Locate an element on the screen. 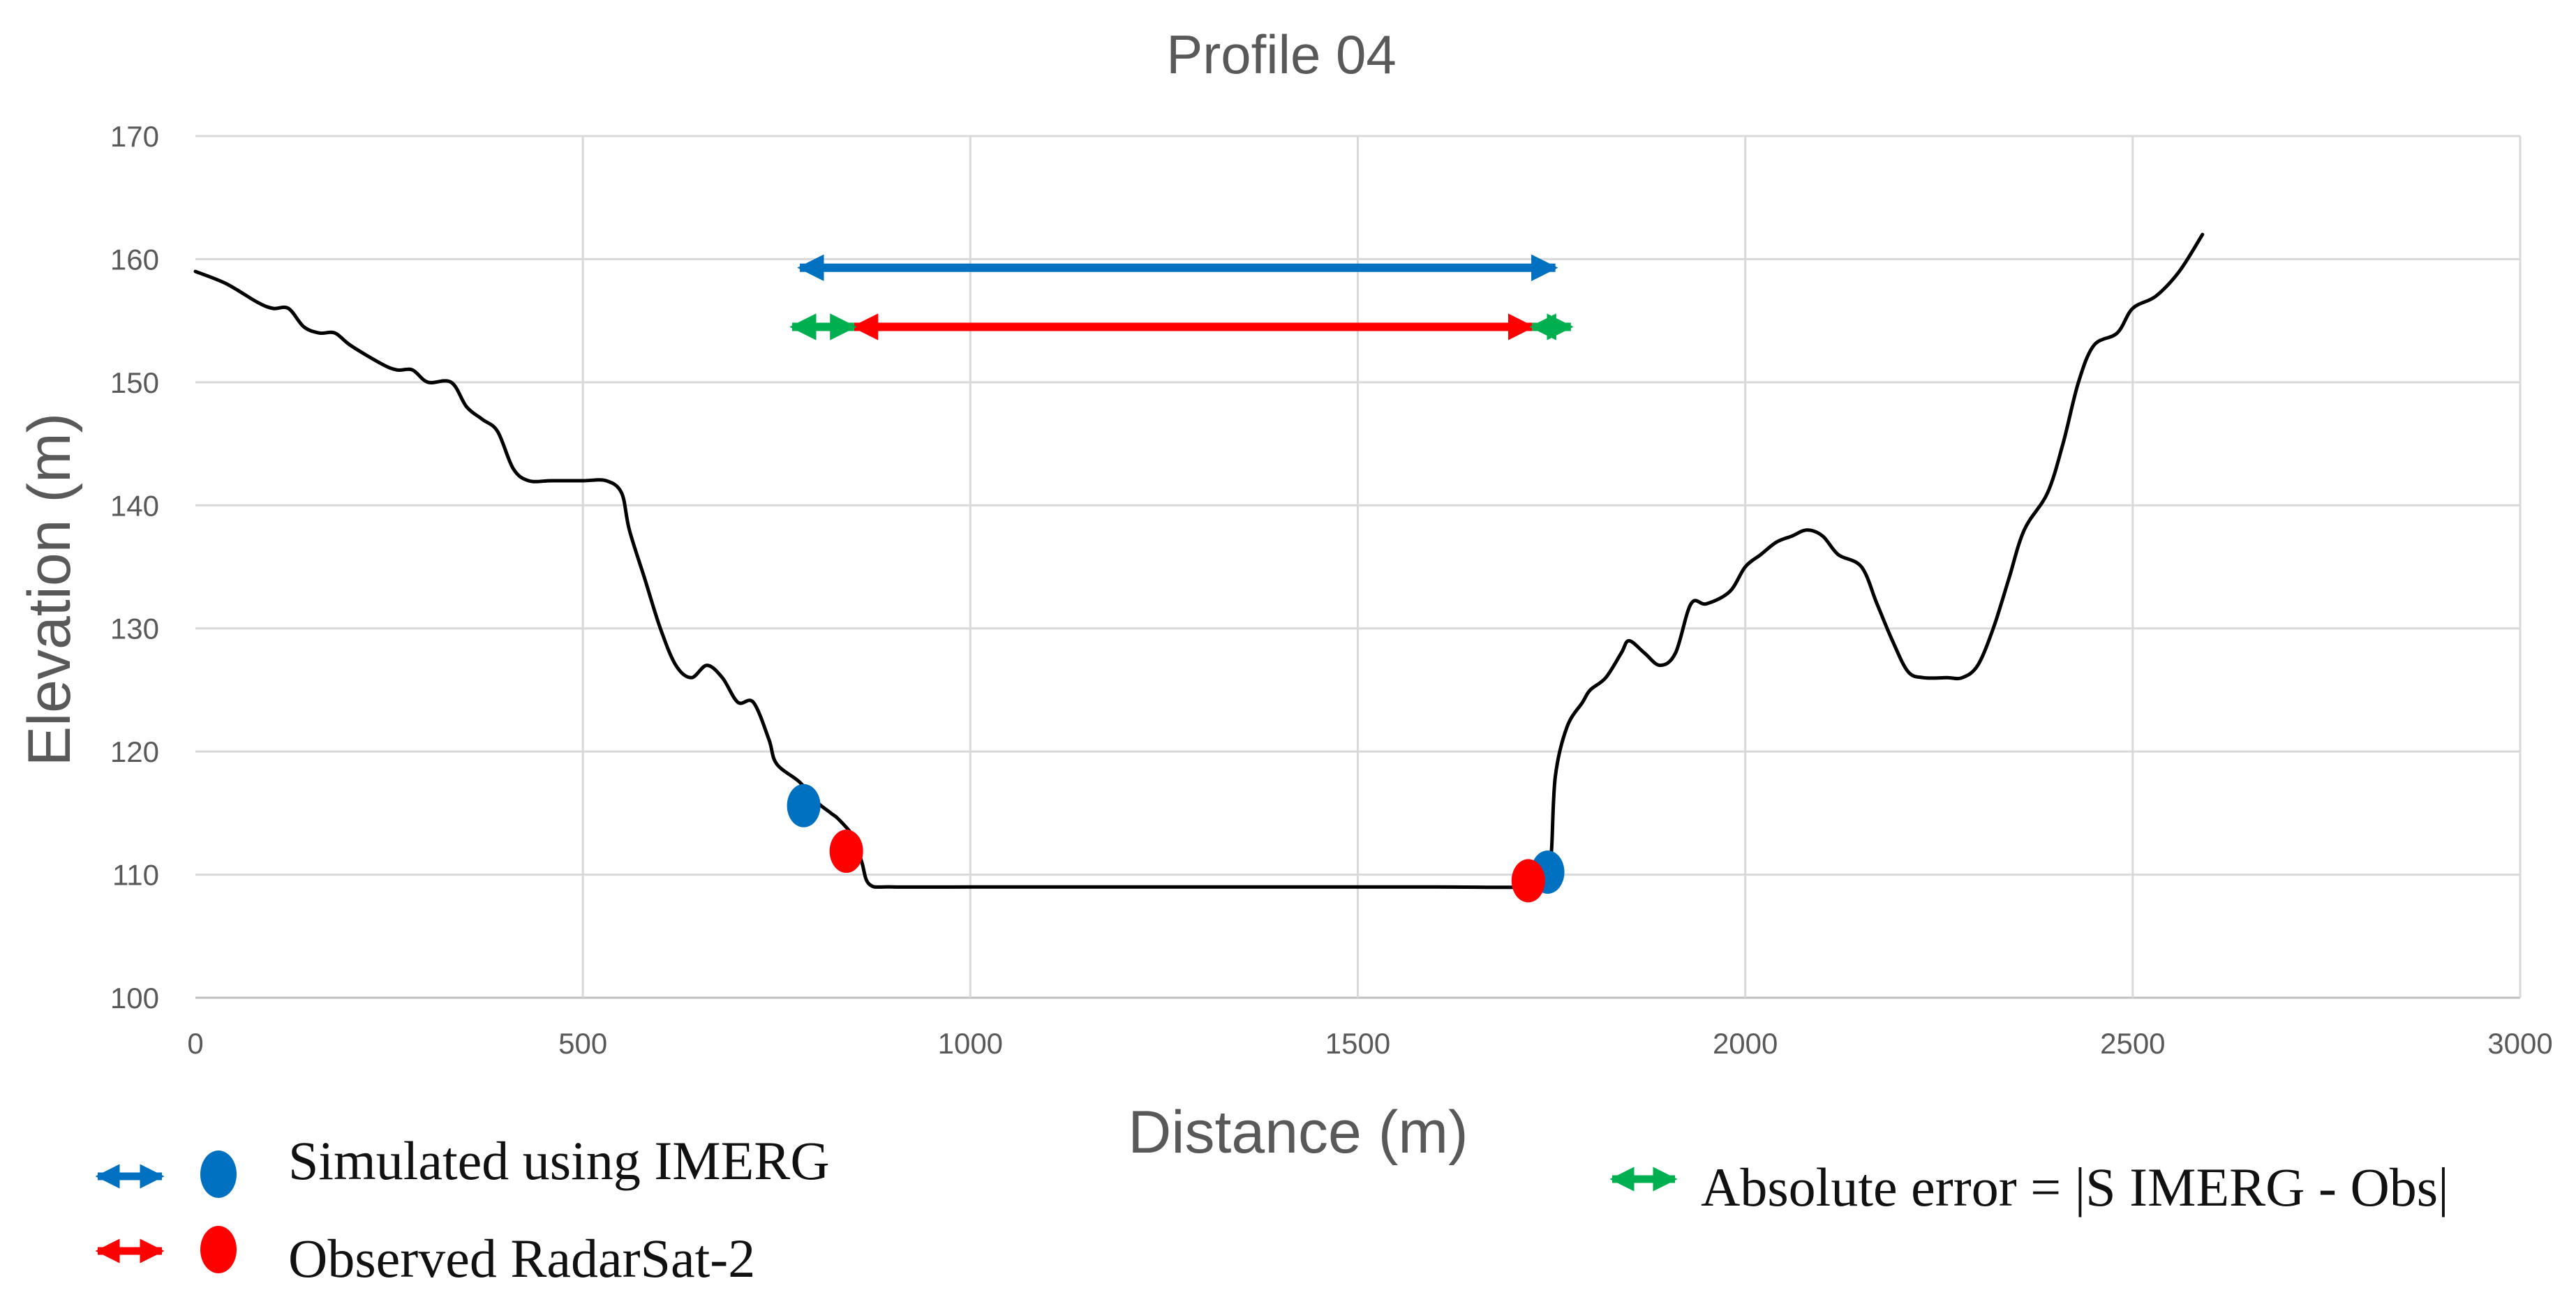  x-ticks: 0 500 1000 1500 2000 2500 3000 is located at coordinates (1369, 1043).